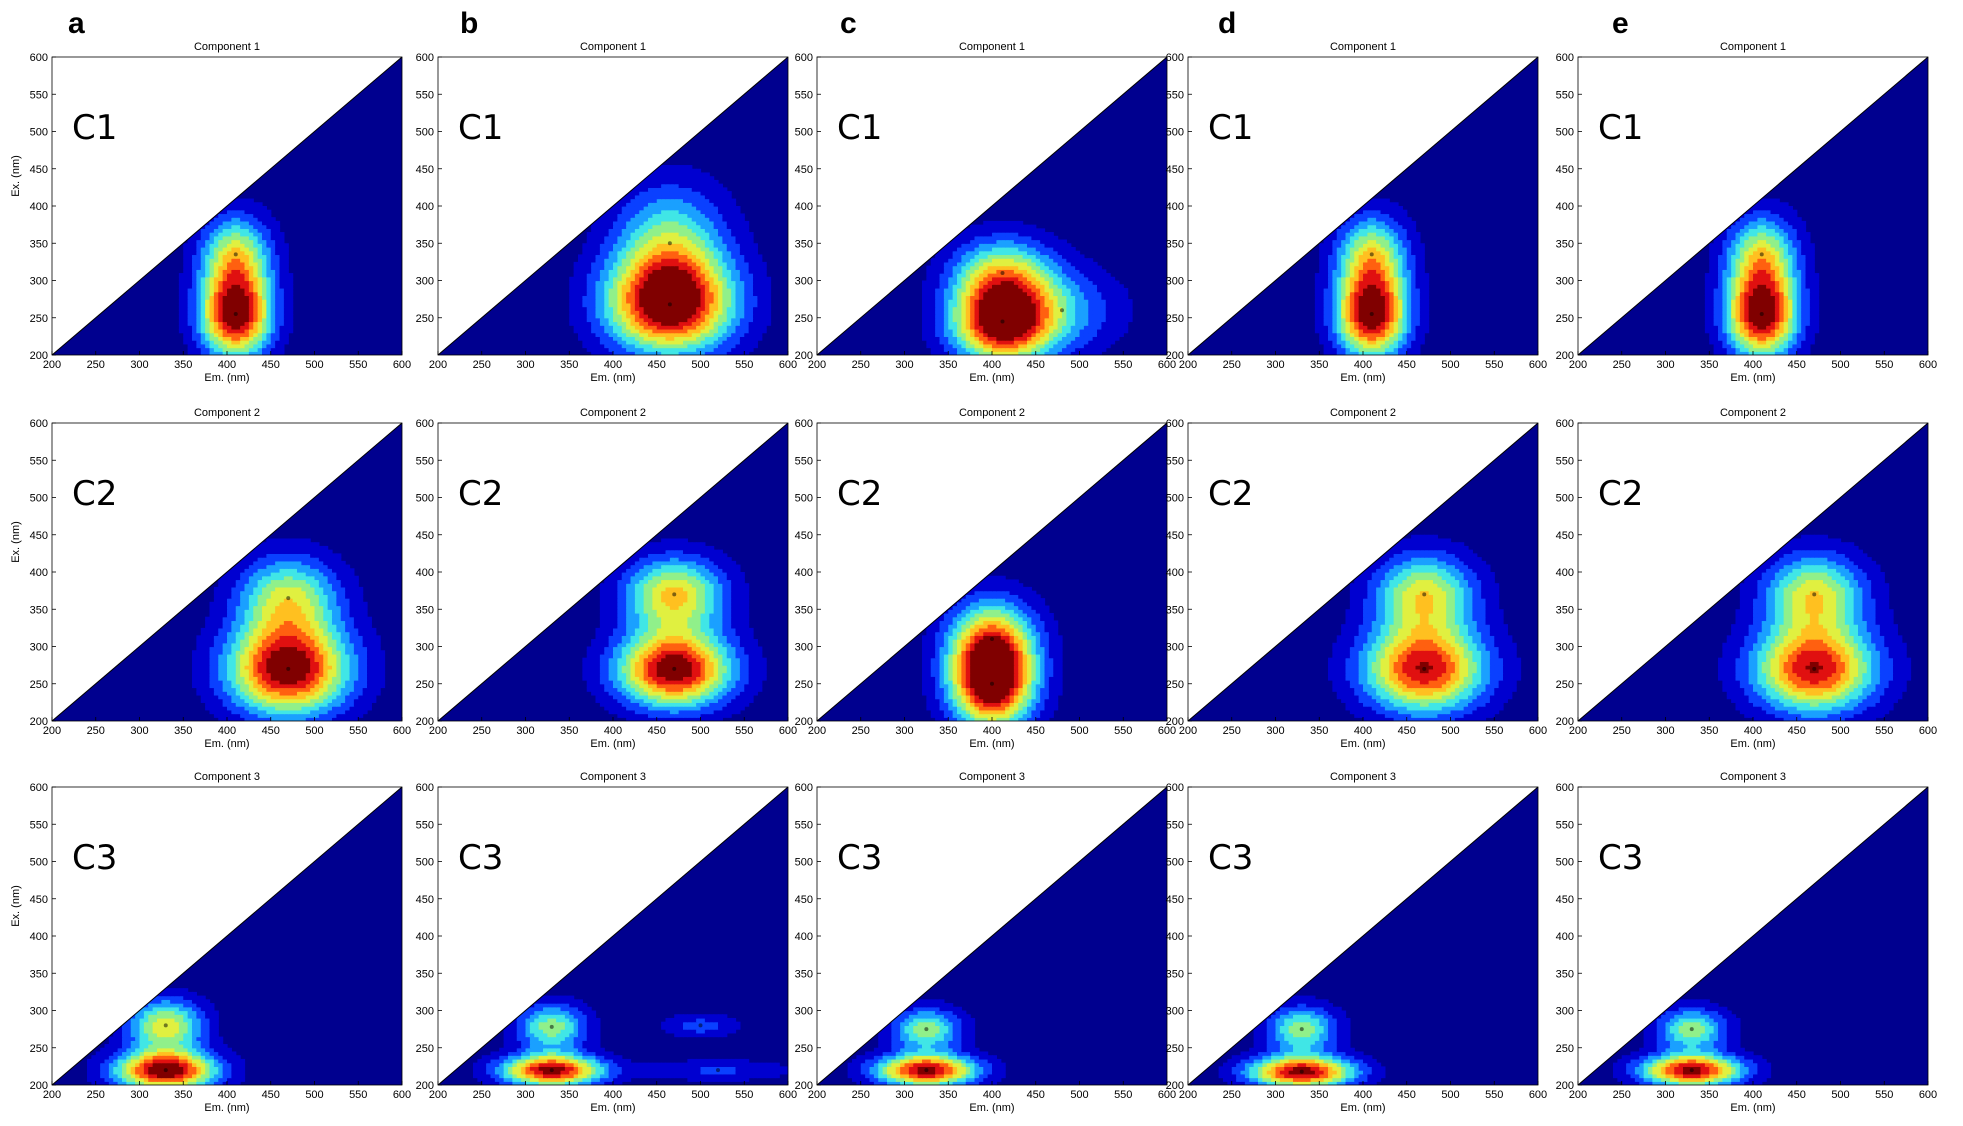 Image resolution: width=1963 pixels, height=1126 pixels. What do you see at coordinates (991, 378) in the screenshot?
I see `x-axis-label: Em. (nm)` at bounding box center [991, 378].